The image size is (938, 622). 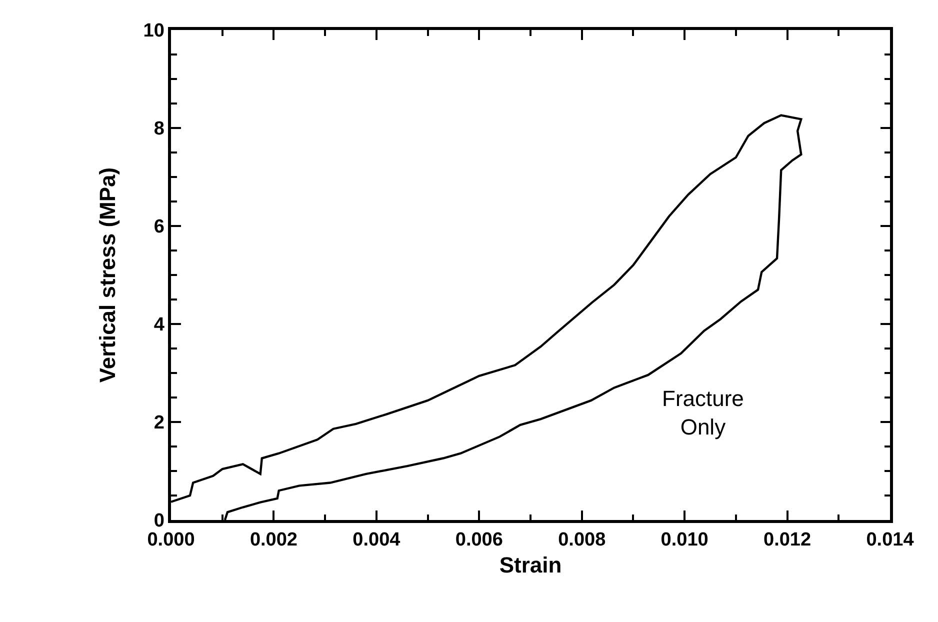 What do you see at coordinates (274, 540) in the screenshot?
I see `x-tick-label: 0.002` at bounding box center [274, 540].